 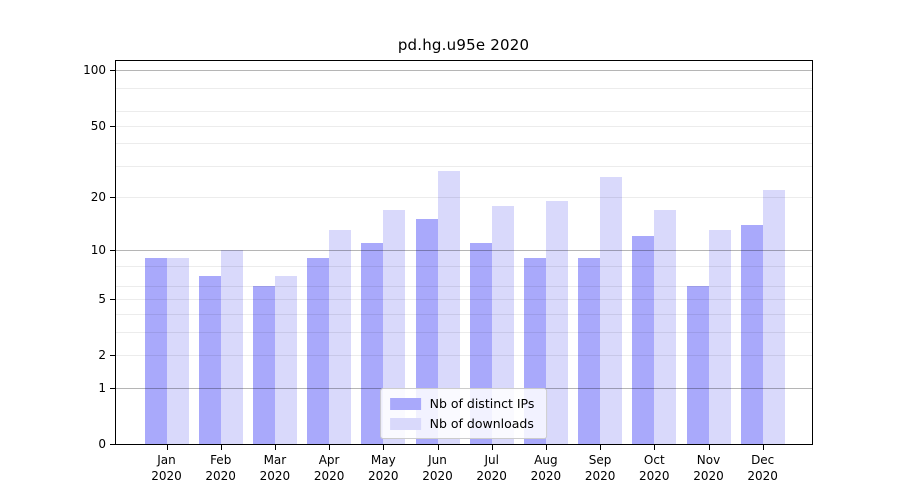 I want to click on chart-title: pd.hg.u95e 2020, so click(x=463, y=45).